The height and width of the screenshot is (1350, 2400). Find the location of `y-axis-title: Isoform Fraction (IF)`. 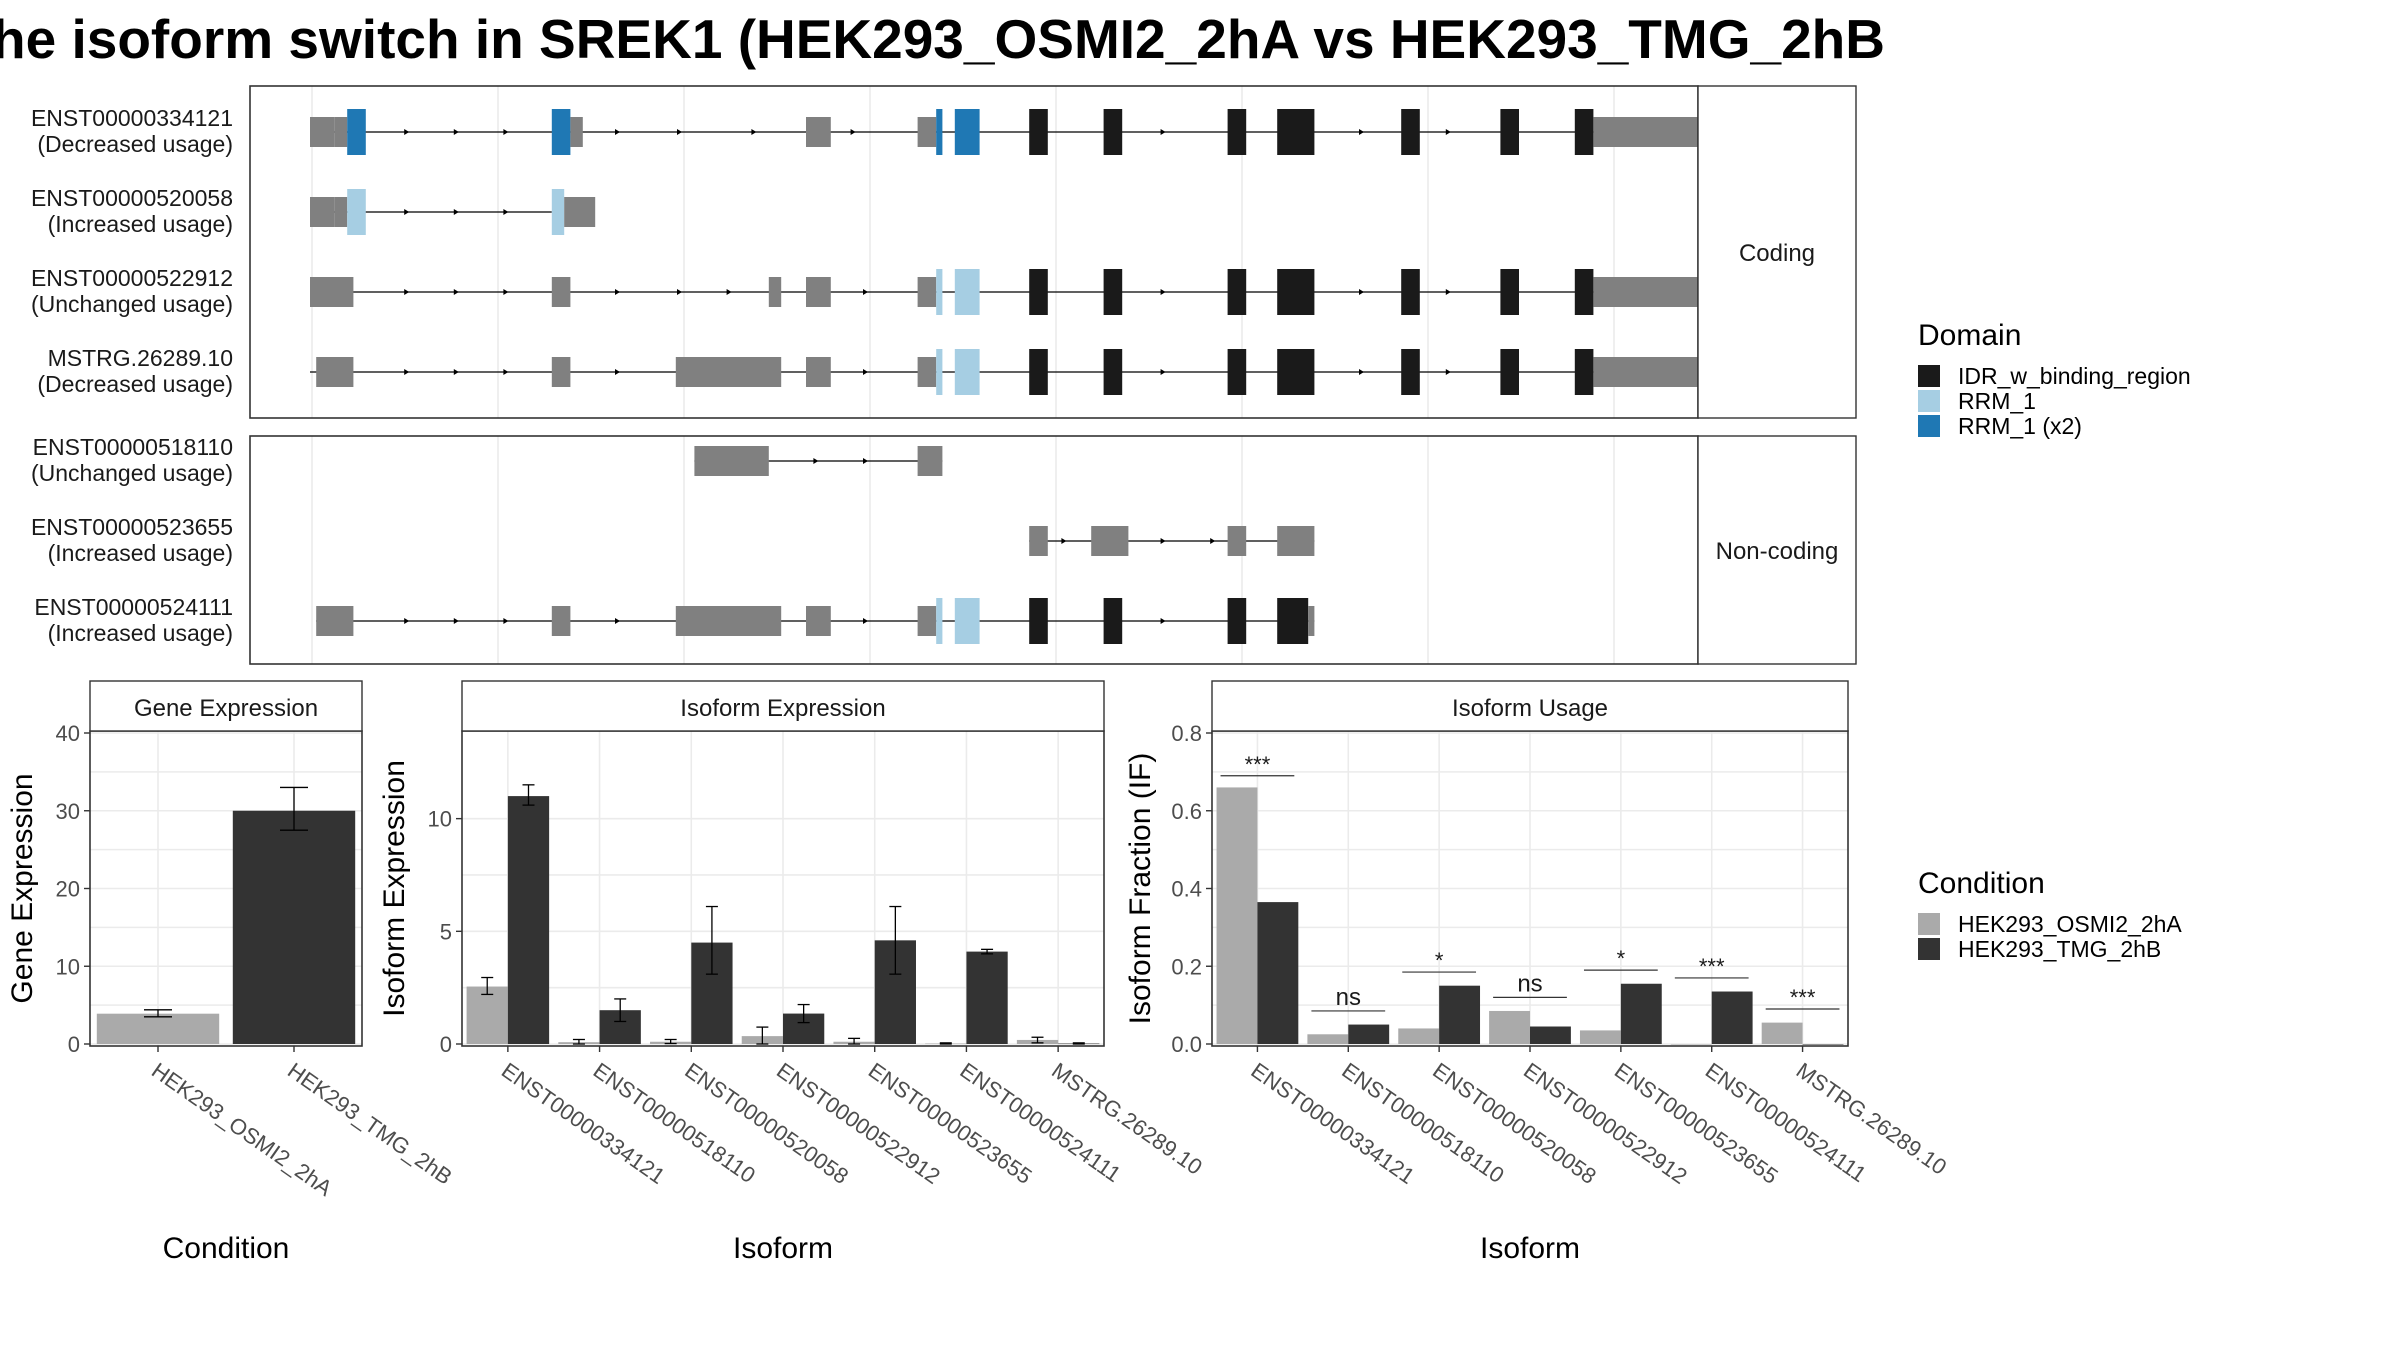

y-axis-title: Isoform Fraction (IF) is located at coordinates (1140, 889).